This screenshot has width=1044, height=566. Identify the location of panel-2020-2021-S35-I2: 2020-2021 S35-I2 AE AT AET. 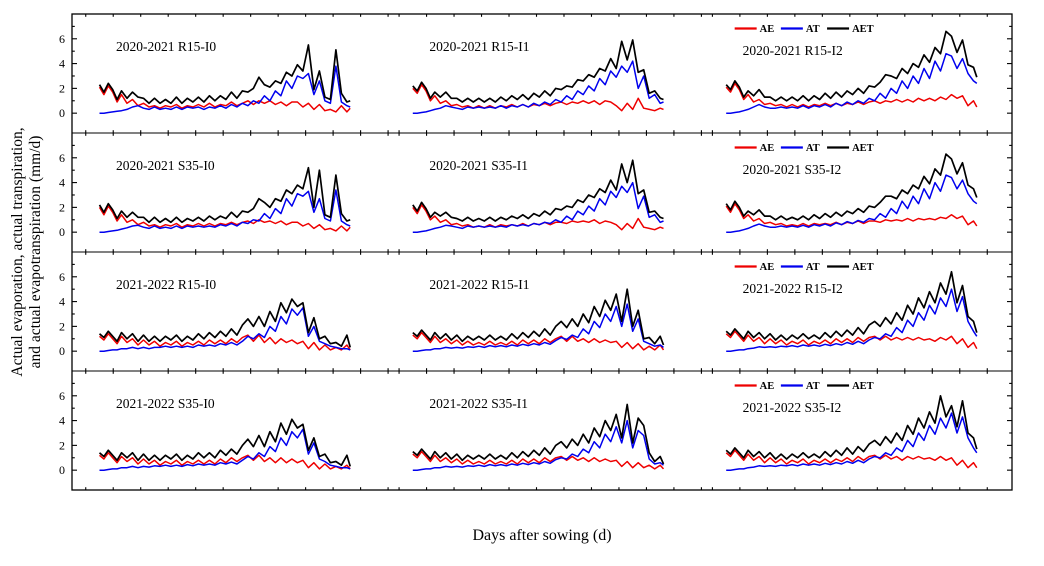
(851, 188).